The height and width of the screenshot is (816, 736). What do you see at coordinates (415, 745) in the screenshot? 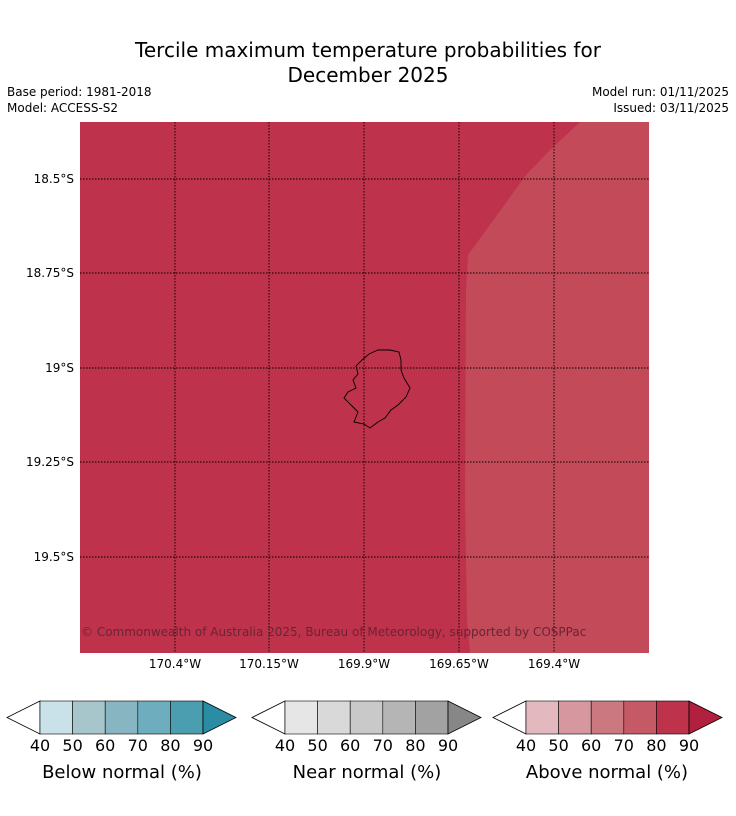
I see `near-colorbar-tick-label: 80` at bounding box center [415, 745].